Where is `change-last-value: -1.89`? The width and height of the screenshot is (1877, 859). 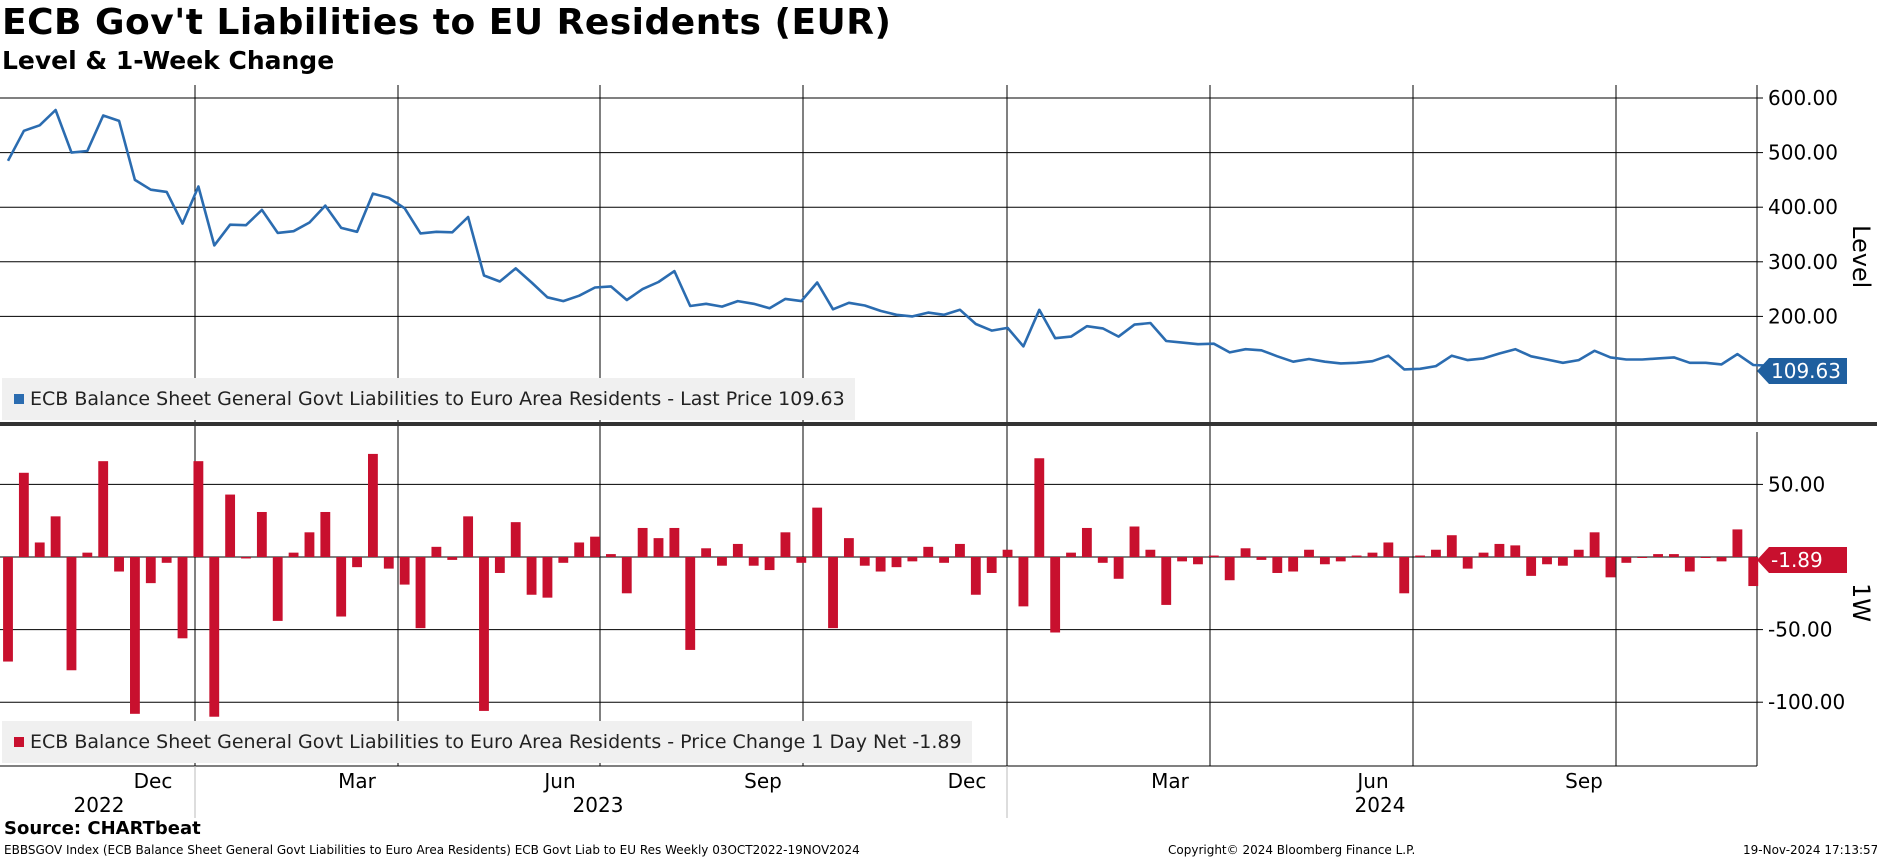
change-last-value: -1.89 is located at coordinates (1797, 560).